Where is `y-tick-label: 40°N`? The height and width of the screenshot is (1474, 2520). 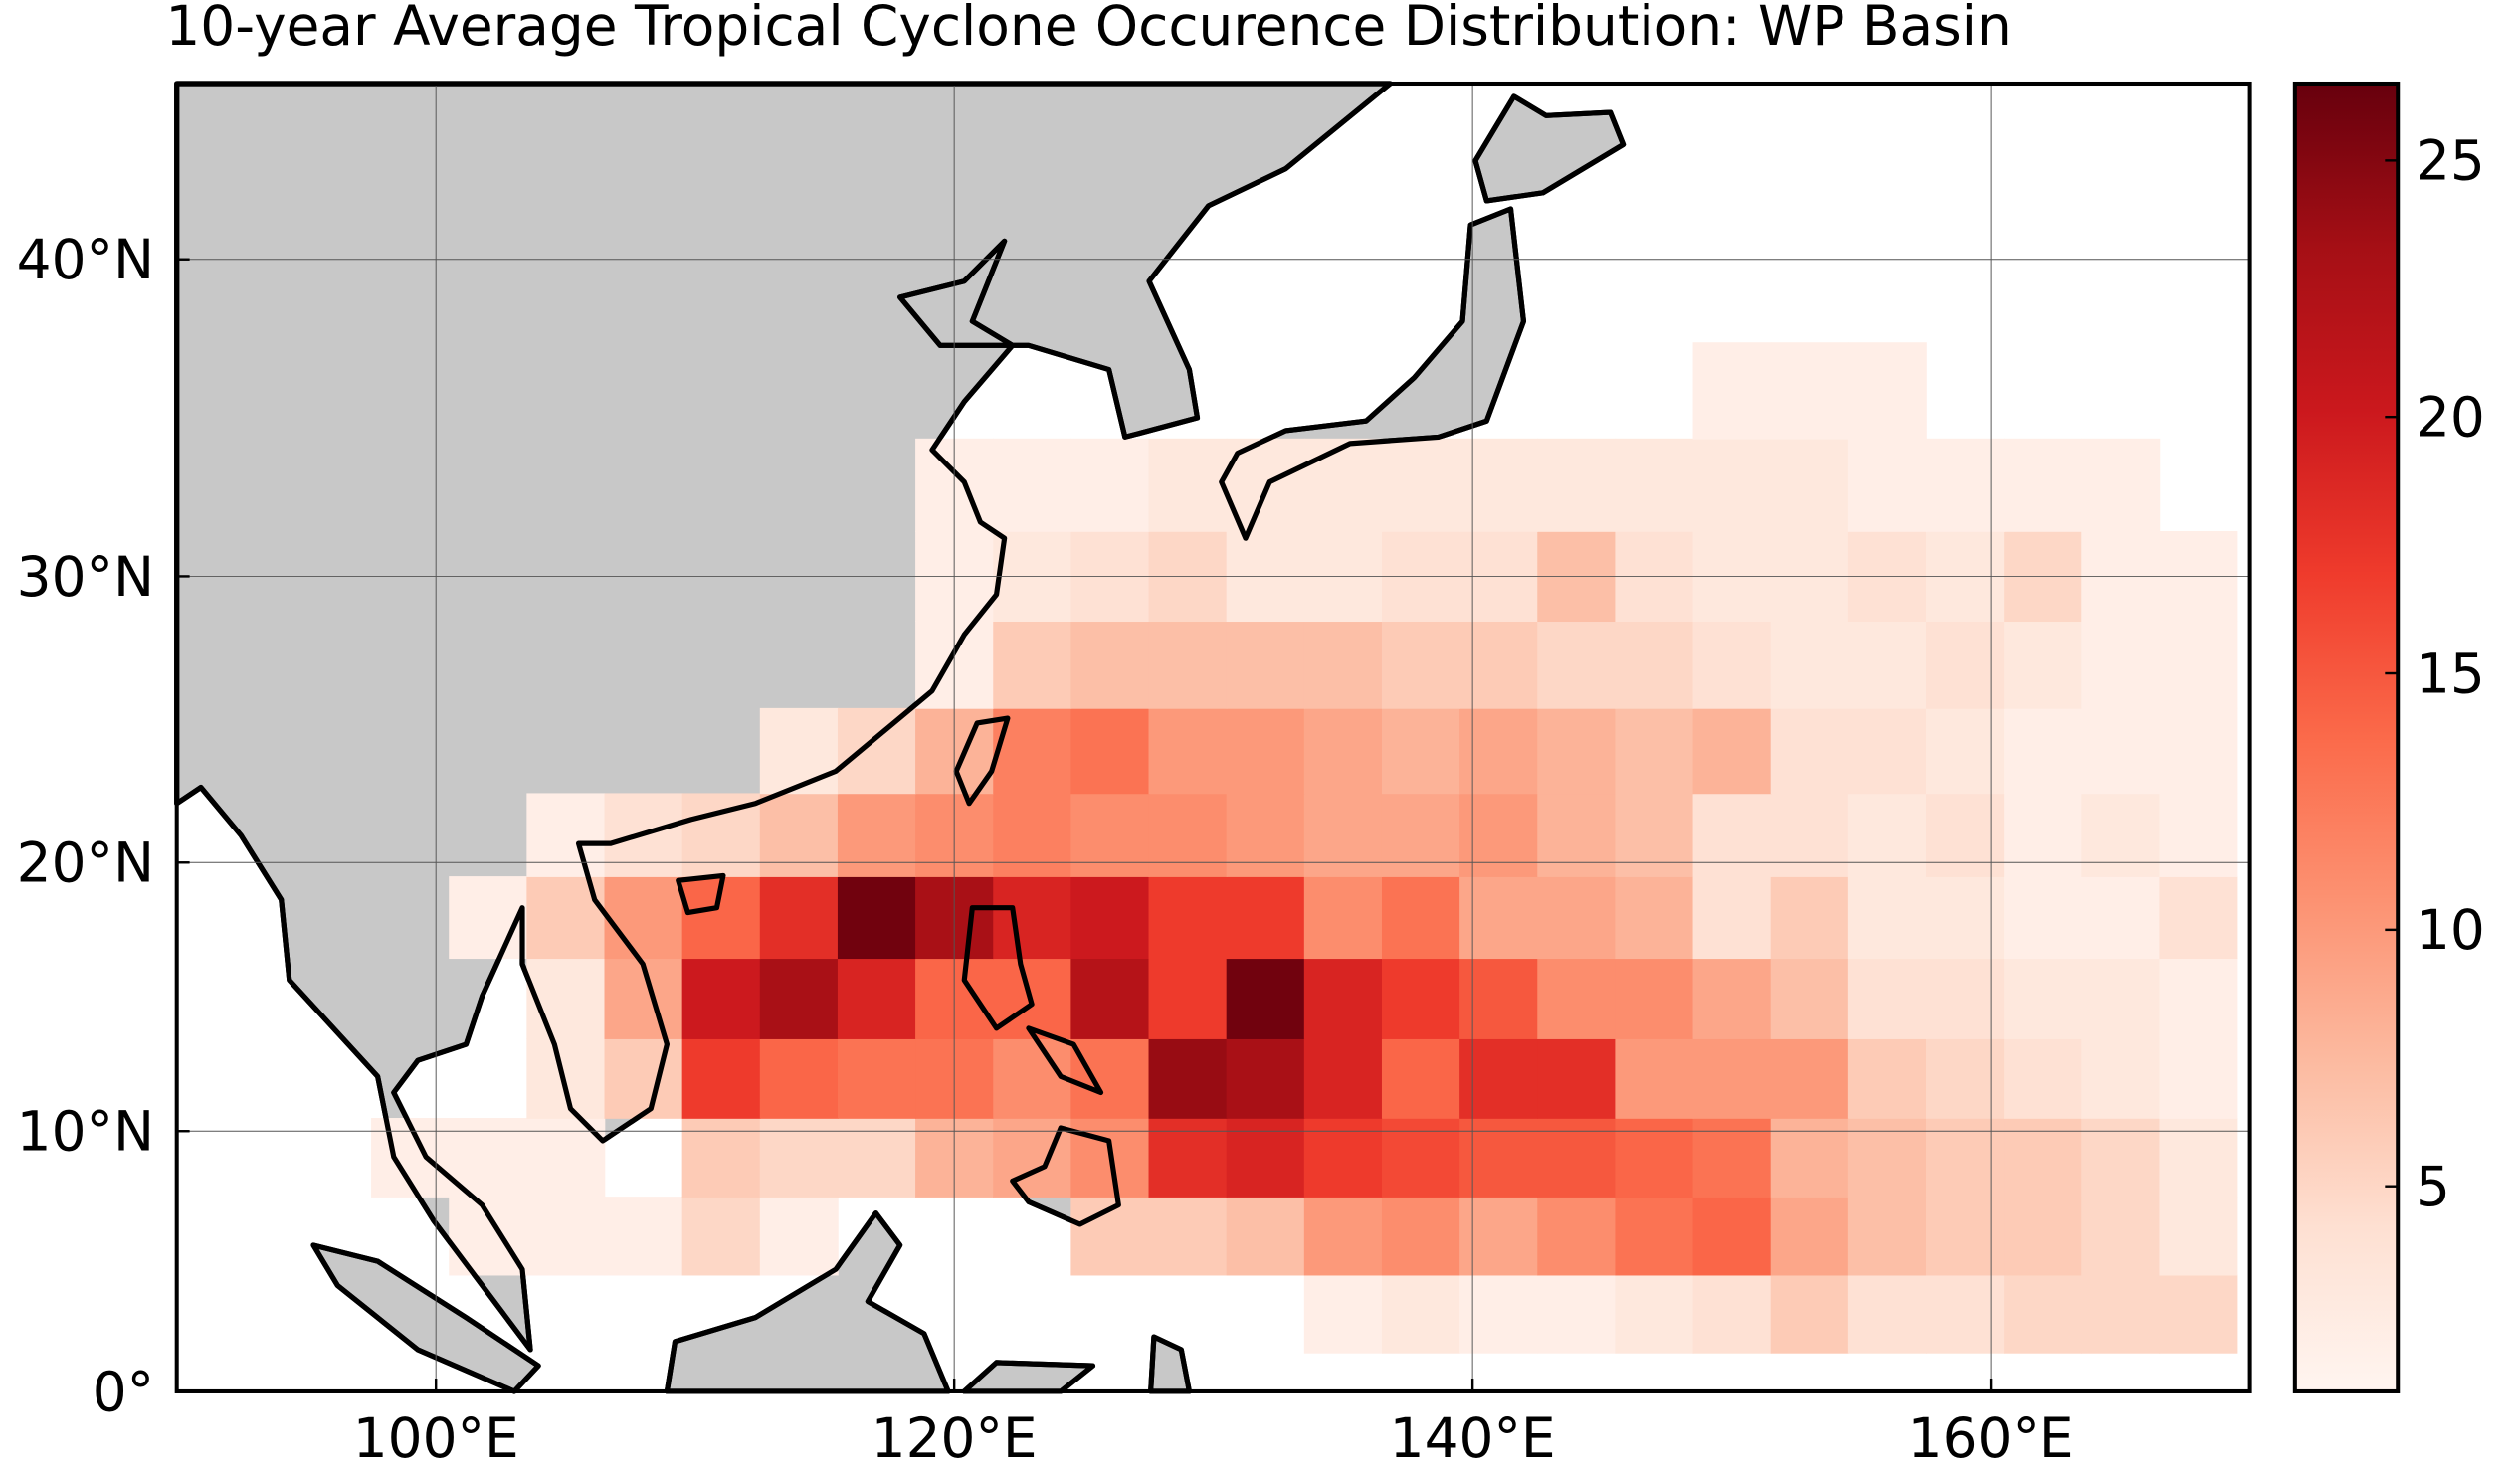
y-tick-label: 40°N is located at coordinates (85, 259).